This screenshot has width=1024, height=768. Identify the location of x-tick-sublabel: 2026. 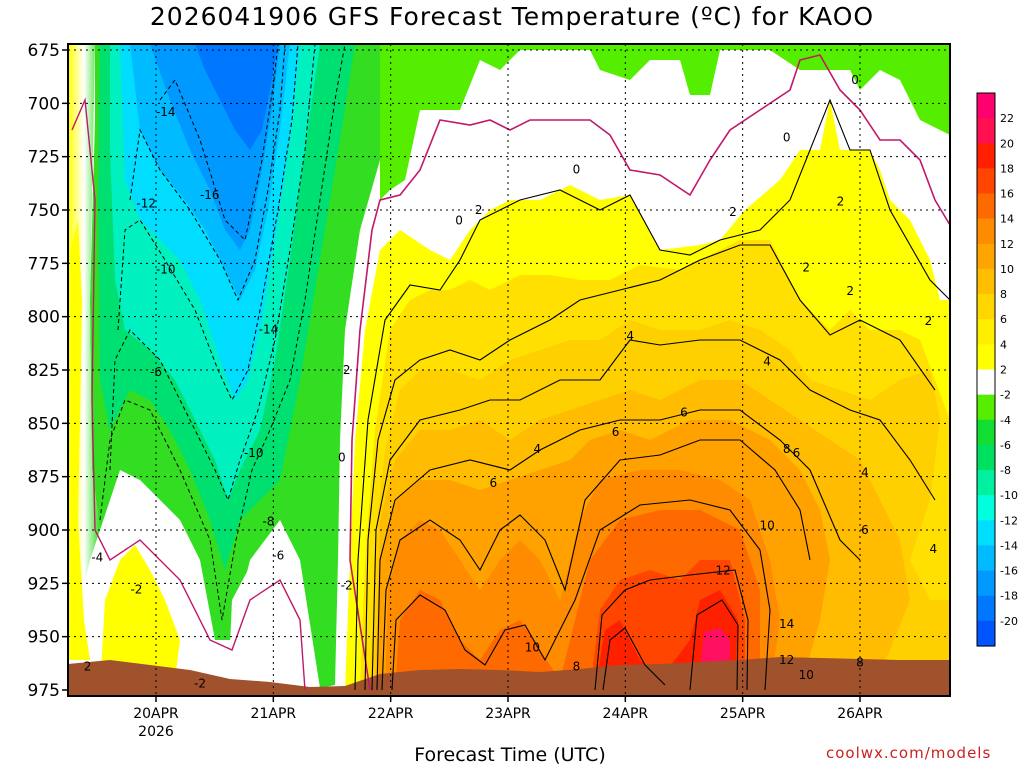
(156, 732).